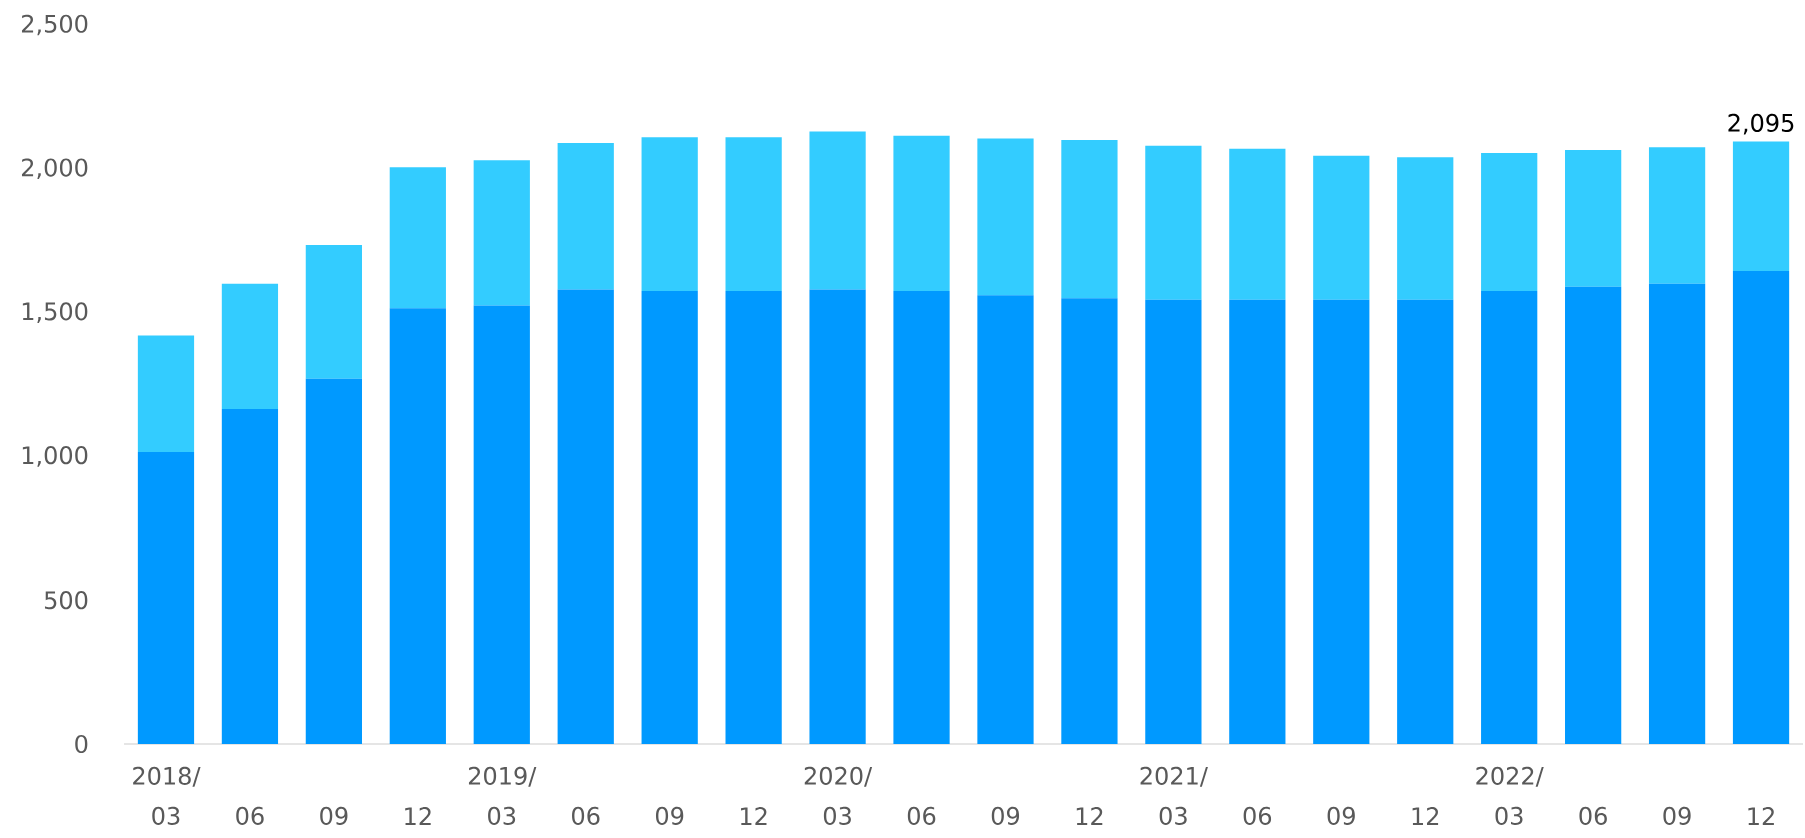  What do you see at coordinates (167, 795) in the screenshot?
I see `x-tick-label: 2018/03` at bounding box center [167, 795].